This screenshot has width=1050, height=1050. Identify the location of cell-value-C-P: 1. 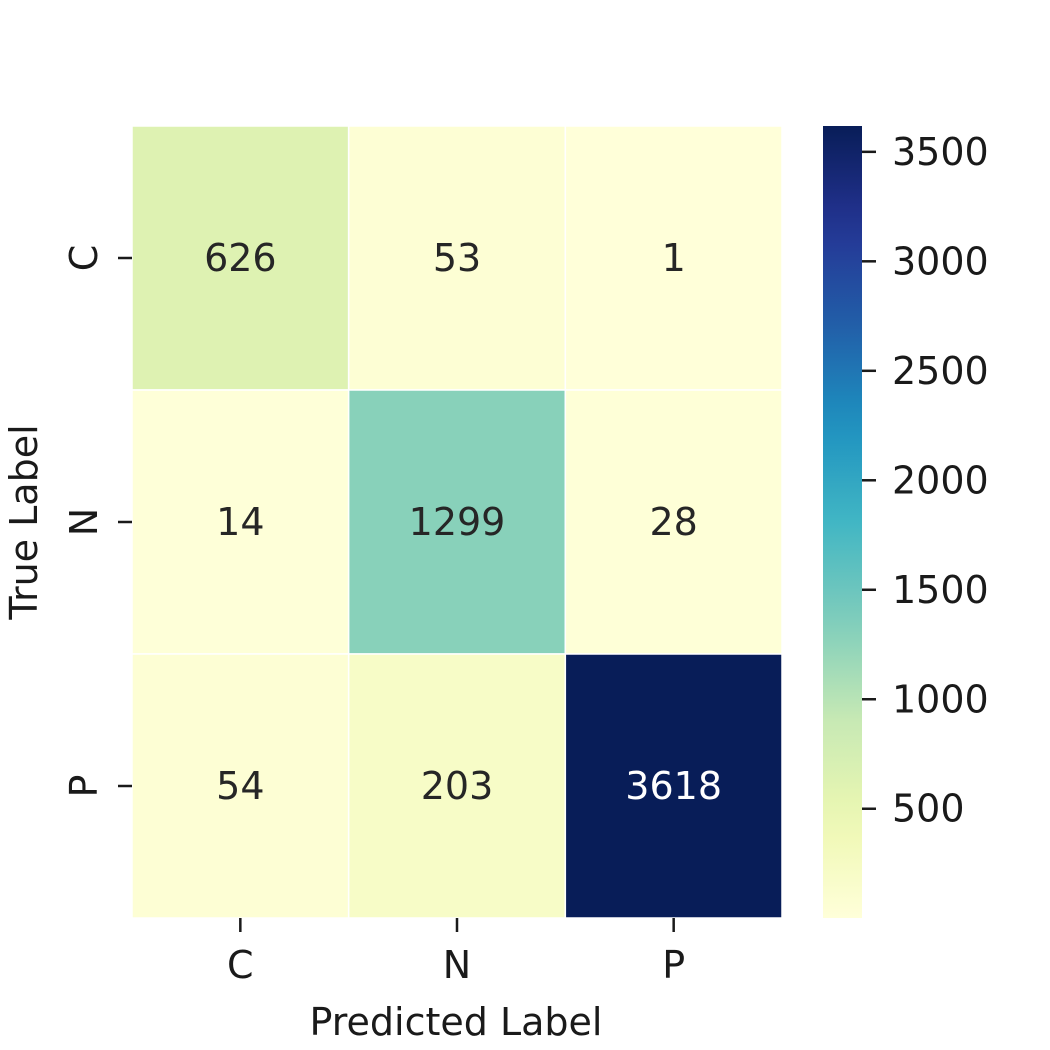
(674, 258).